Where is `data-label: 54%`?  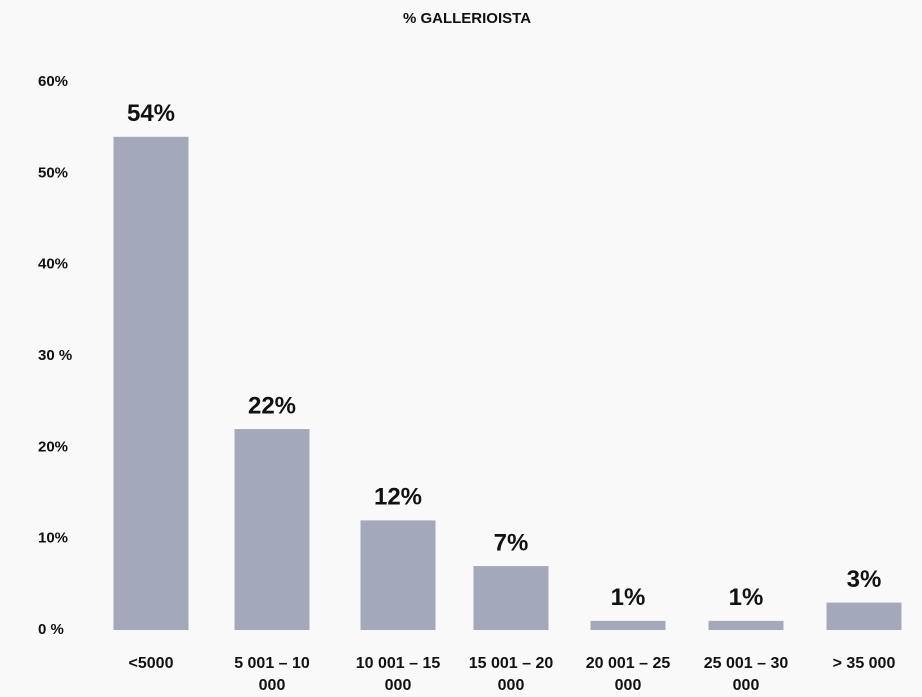 data-label: 54% is located at coordinates (151, 113).